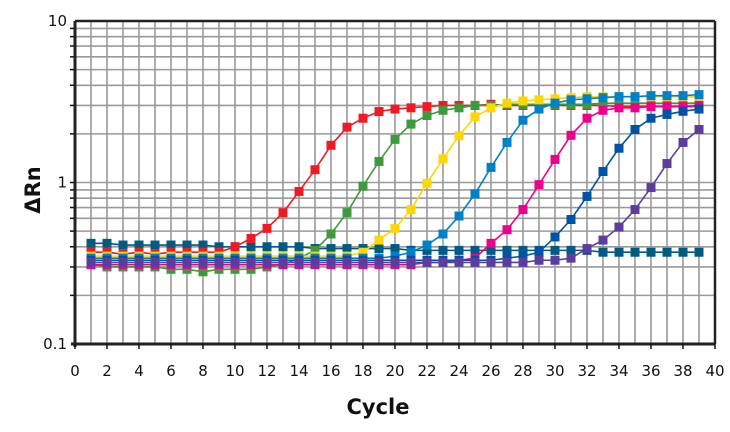 The width and height of the screenshot is (730, 432). Describe the element at coordinates (426, 371) in the screenshot. I see `x-tick-label: 22` at that location.